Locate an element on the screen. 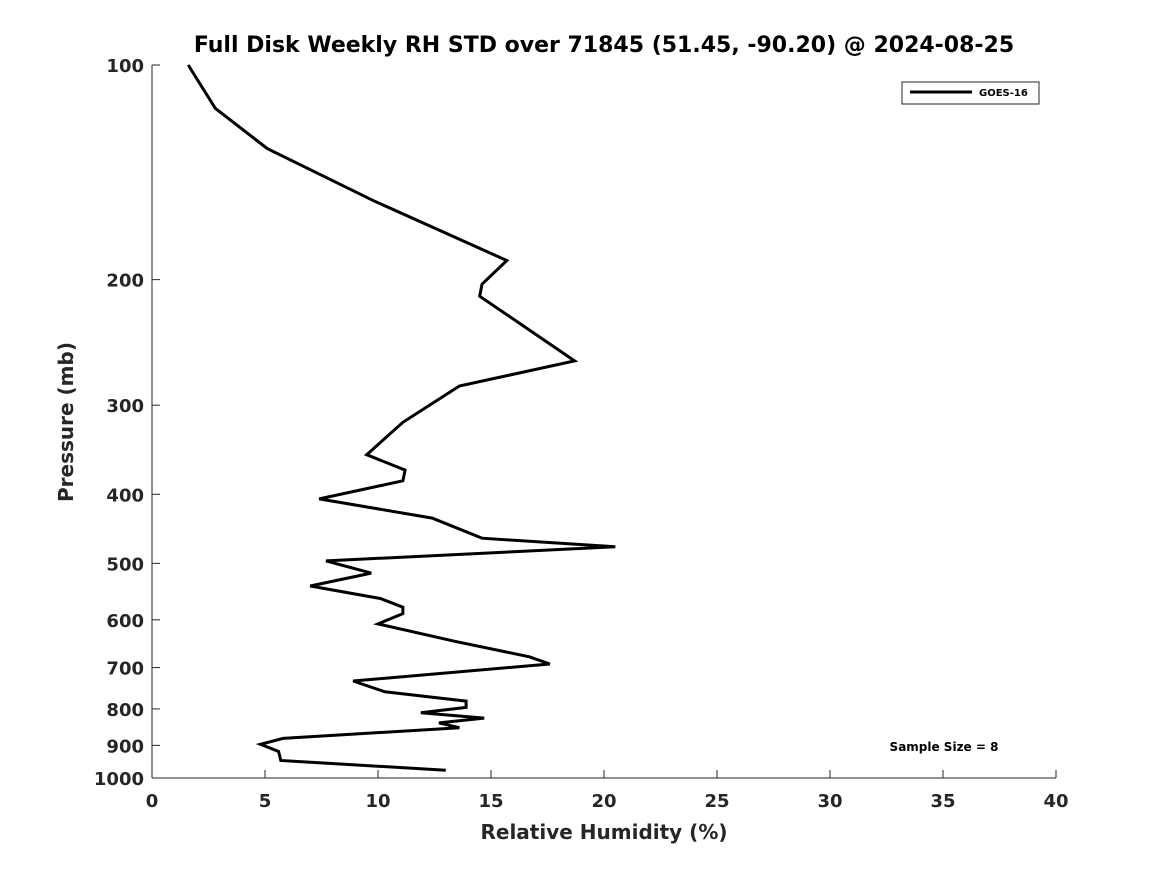 This screenshot has width=1167, height=875. x-tick-label: 10 is located at coordinates (377, 801).